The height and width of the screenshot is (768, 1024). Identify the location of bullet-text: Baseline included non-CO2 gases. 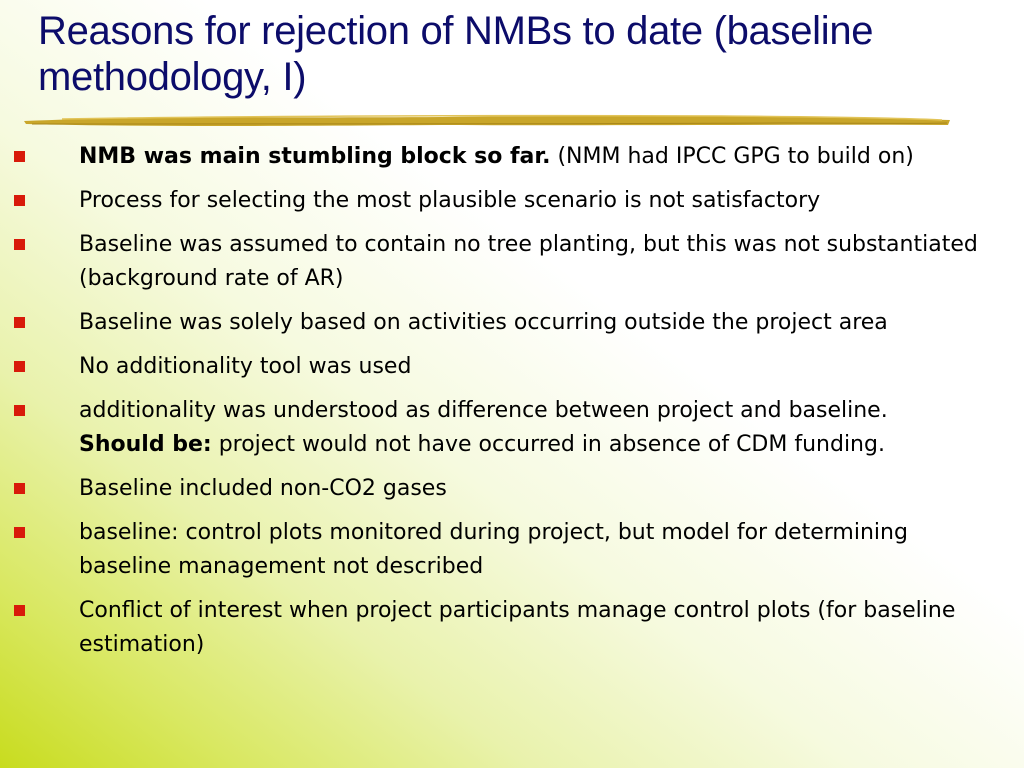
(263, 488).